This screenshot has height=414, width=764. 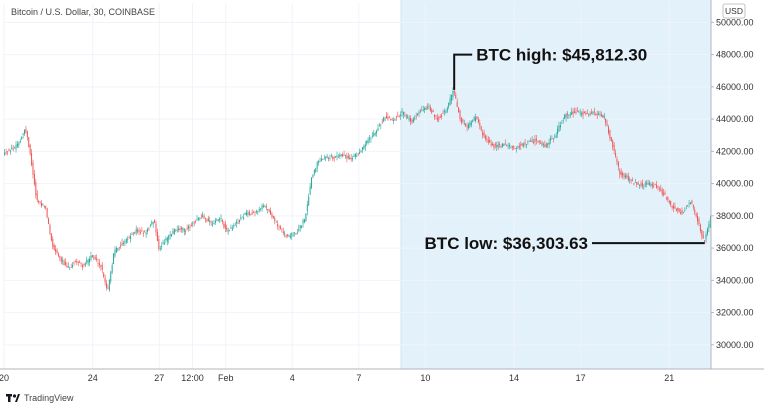 I want to click on time-tick-label: 24, so click(x=93, y=378).